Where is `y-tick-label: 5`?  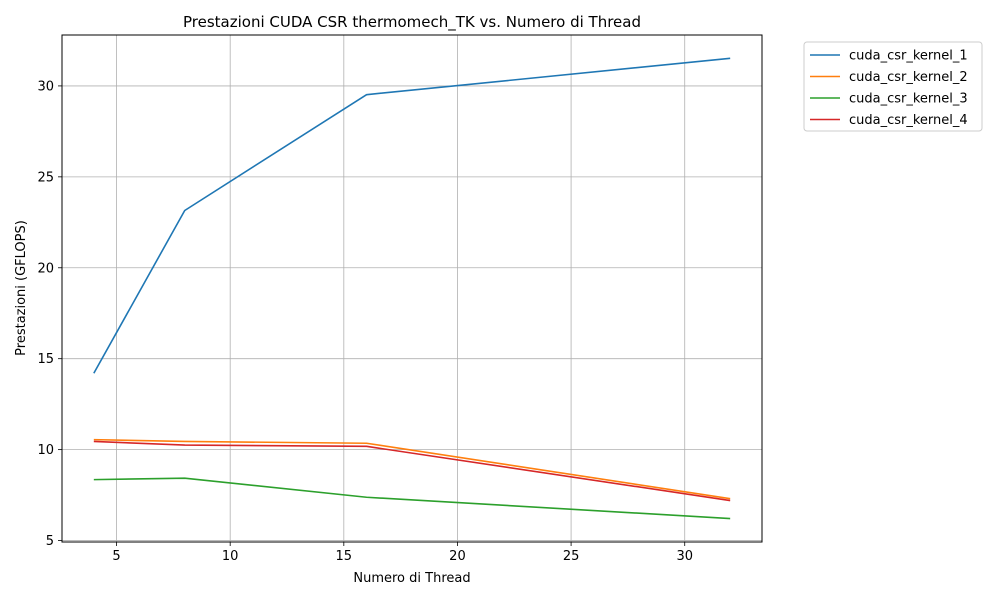
y-tick-label: 5 is located at coordinates (50, 541).